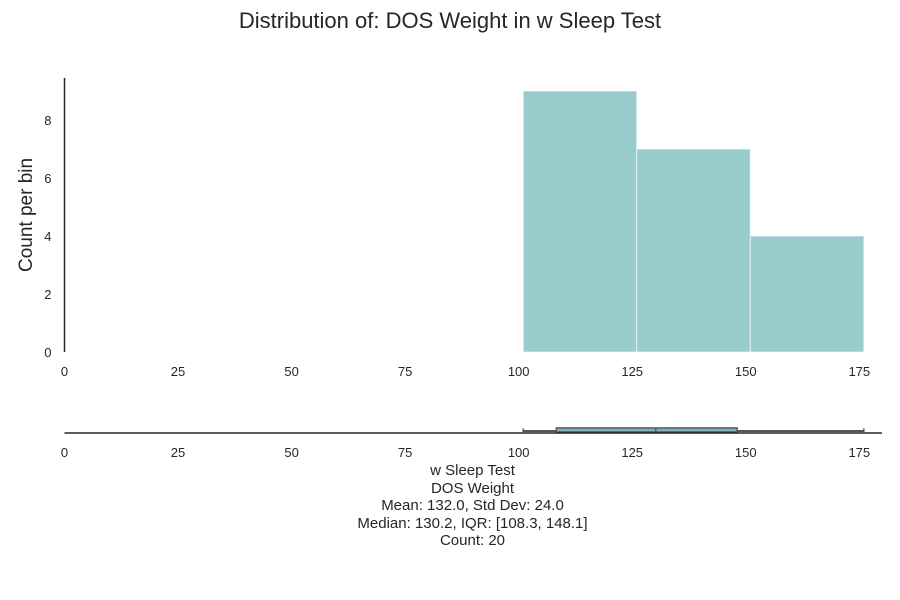 Image resolution: width=900 pixels, height=600 pixels. I want to click on y-tick-label: 2, so click(47, 294).